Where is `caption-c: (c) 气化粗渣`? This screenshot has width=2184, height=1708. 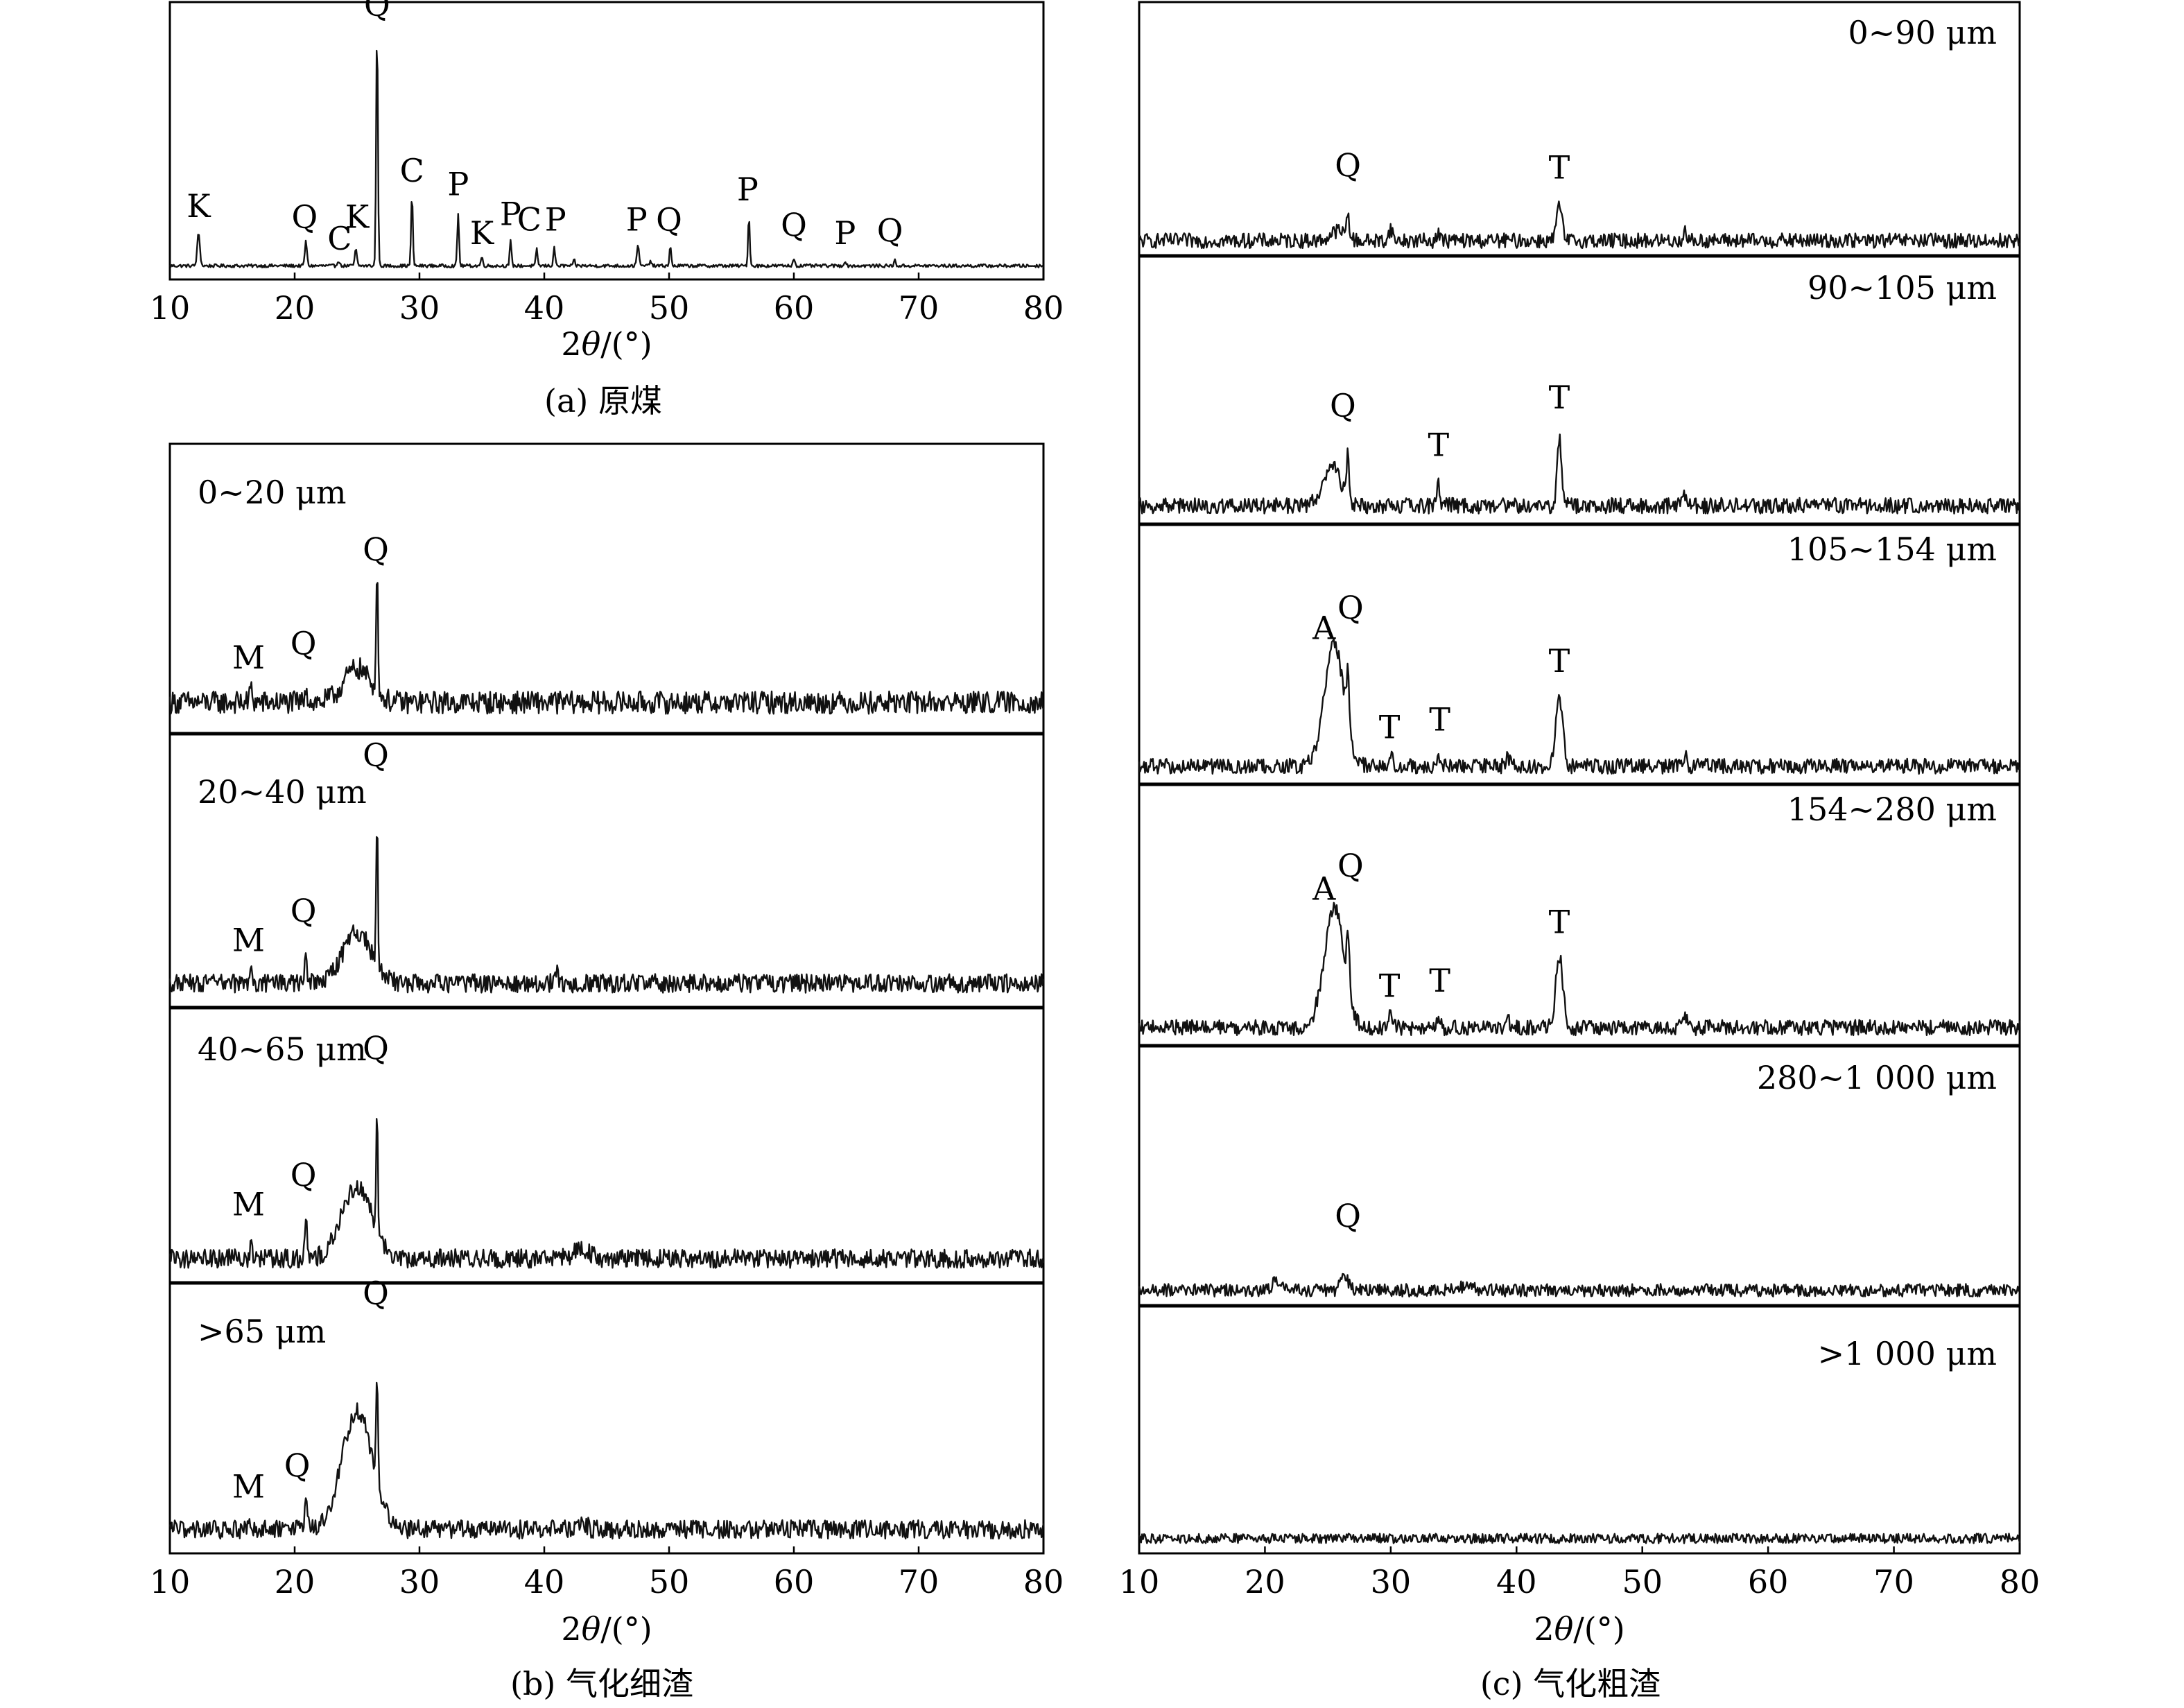
caption-c: (c) 气化粗渣 is located at coordinates (1571, 1683).